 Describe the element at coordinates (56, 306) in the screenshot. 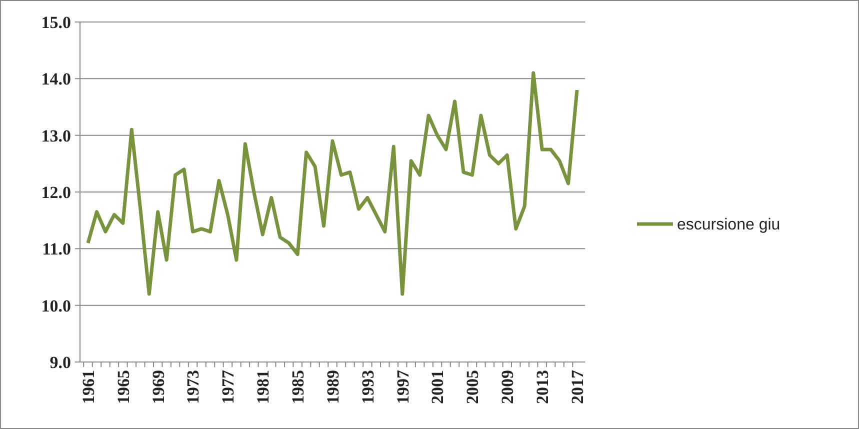

I see `y-tick-label: 10.0` at that location.